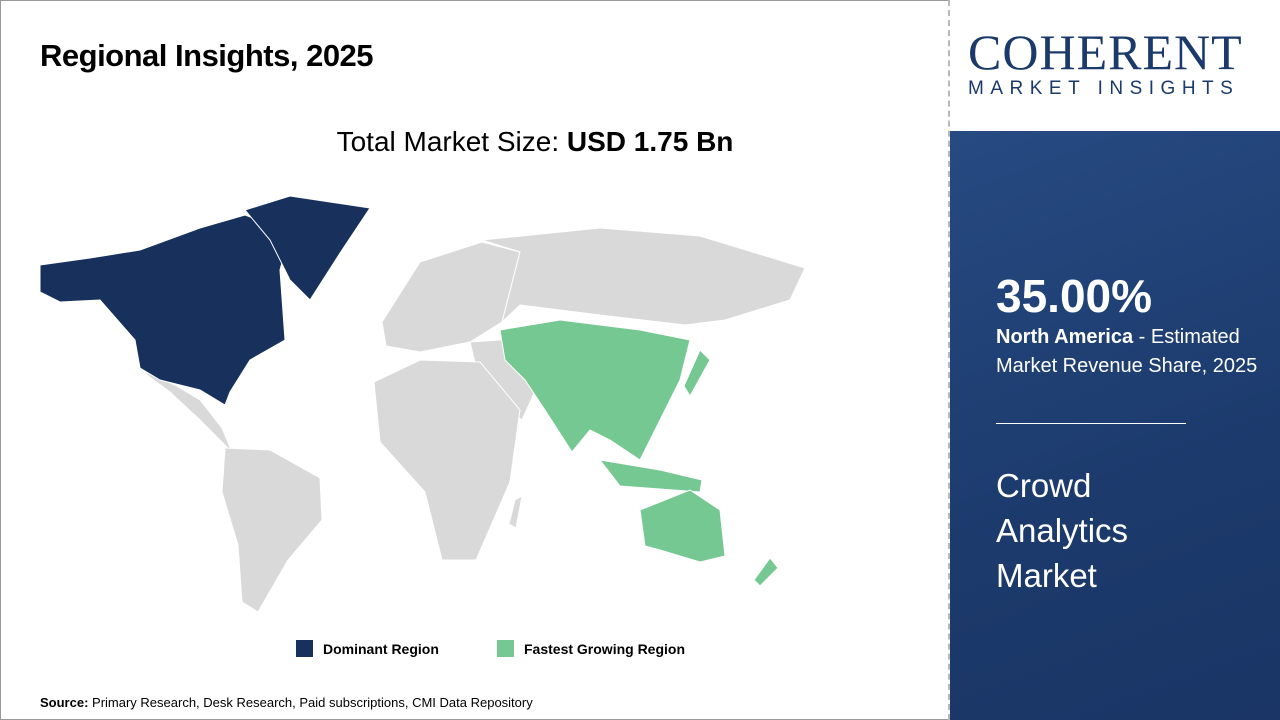 This screenshot has width=1280, height=720. I want to click on region-greenland, so click(307, 248).